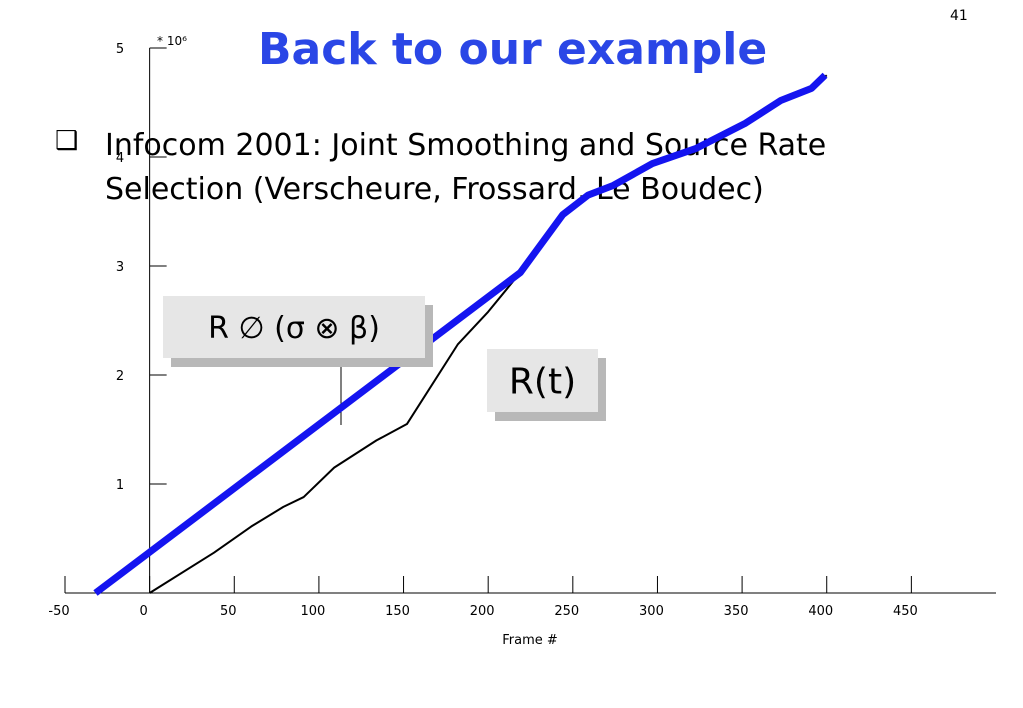  Describe the element at coordinates (58, 611) in the screenshot. I see `x-tick-label: -50` at that location.